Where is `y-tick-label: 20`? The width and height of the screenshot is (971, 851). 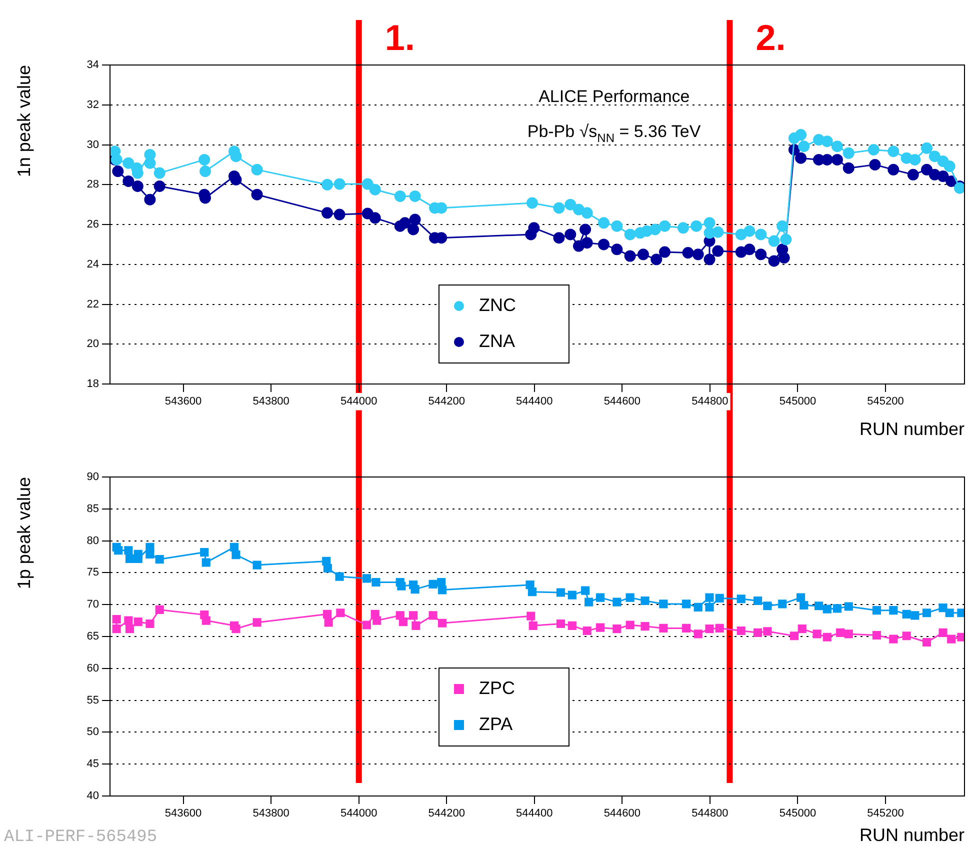
y-tick-label: 20 is located at coordinates (92, 344).